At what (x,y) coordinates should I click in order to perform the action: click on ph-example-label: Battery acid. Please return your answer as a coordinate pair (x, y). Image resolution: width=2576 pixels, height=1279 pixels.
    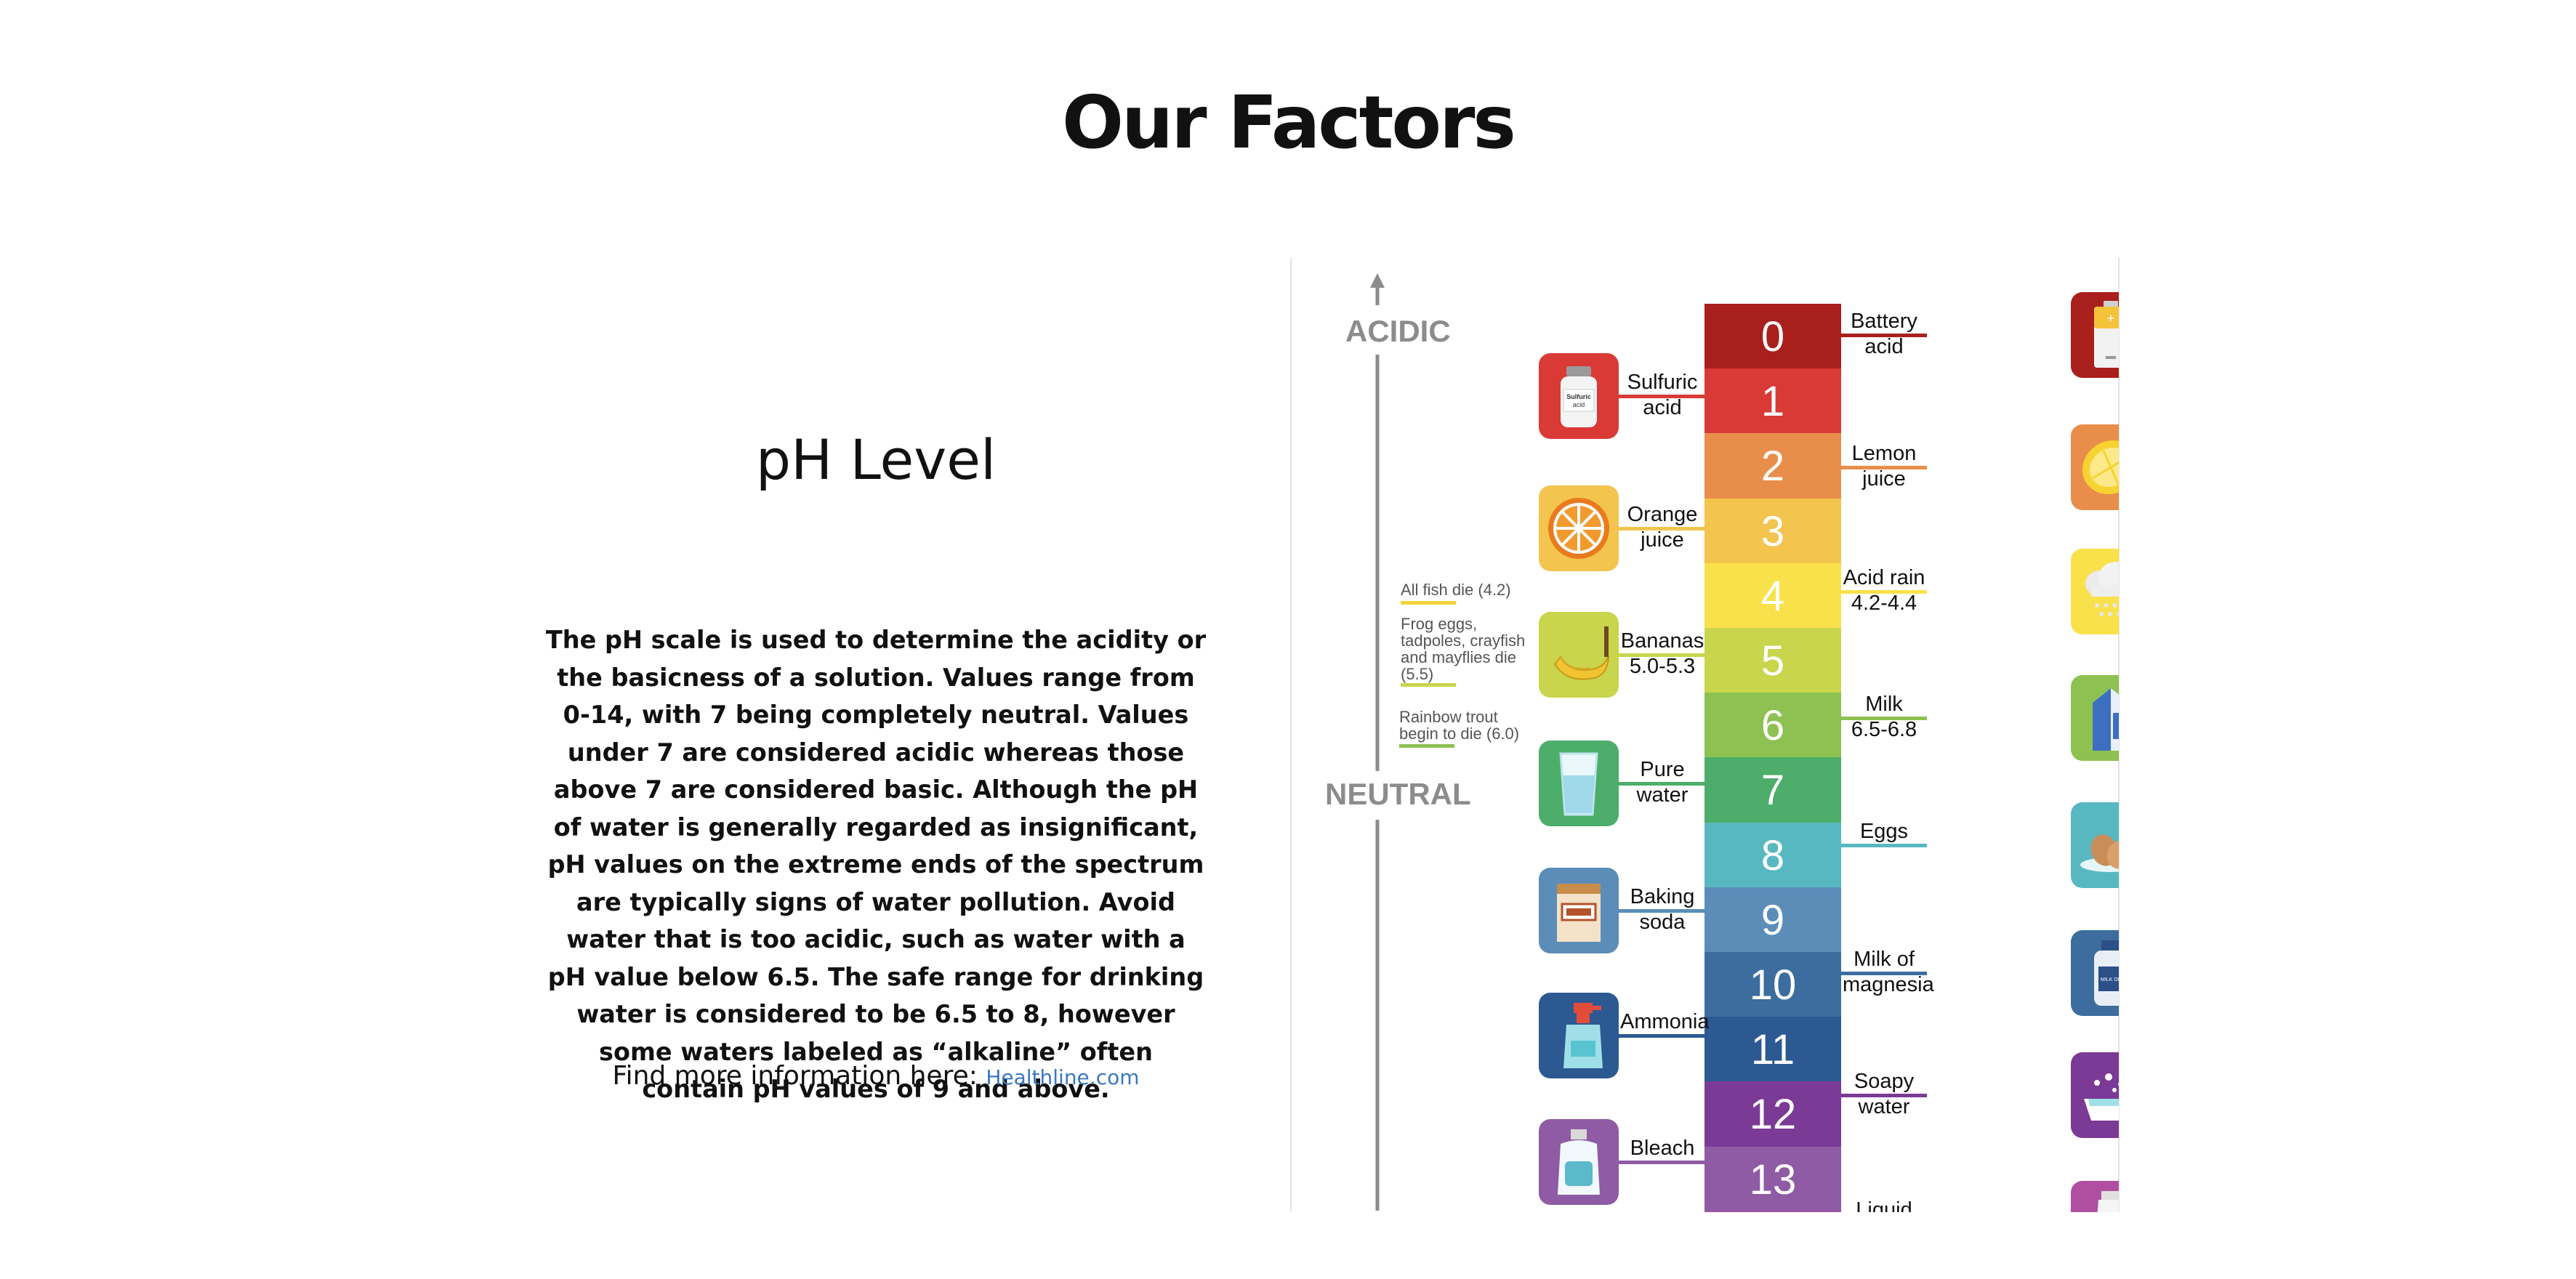
    Looking at the image, I should click on (1884, 334).